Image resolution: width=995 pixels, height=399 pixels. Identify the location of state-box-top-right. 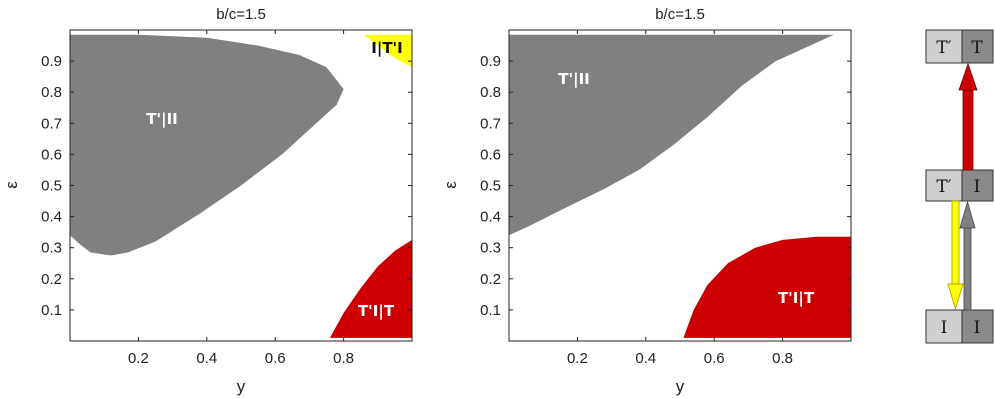
(977, 46).